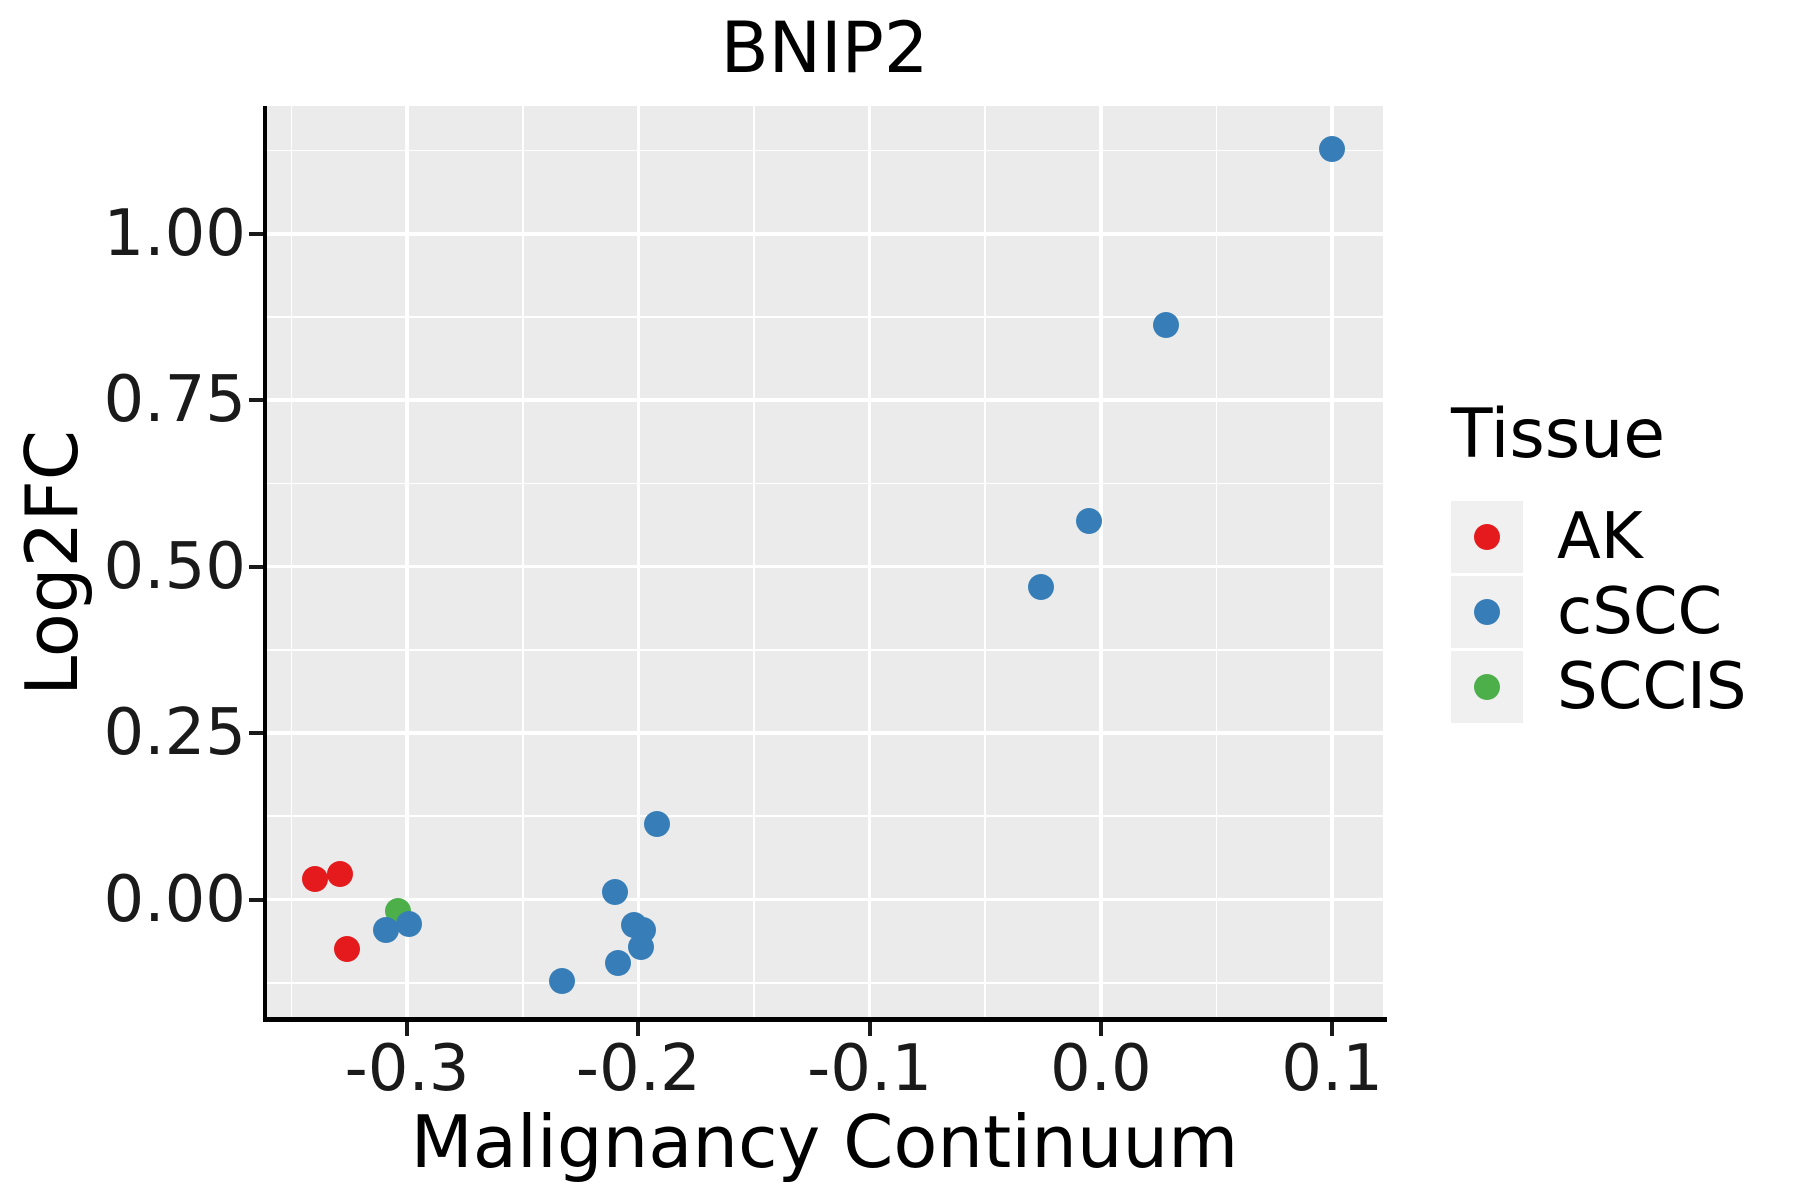  I want to click on y-axis-line, so click(265, 564).